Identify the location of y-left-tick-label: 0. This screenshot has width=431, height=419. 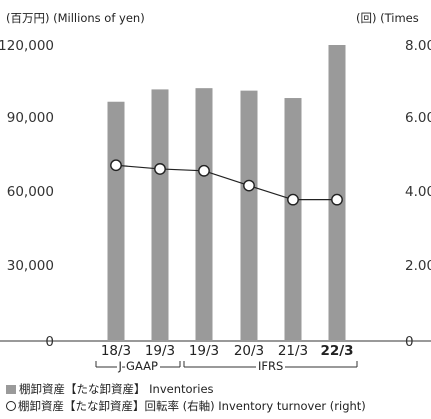
(49, 342).